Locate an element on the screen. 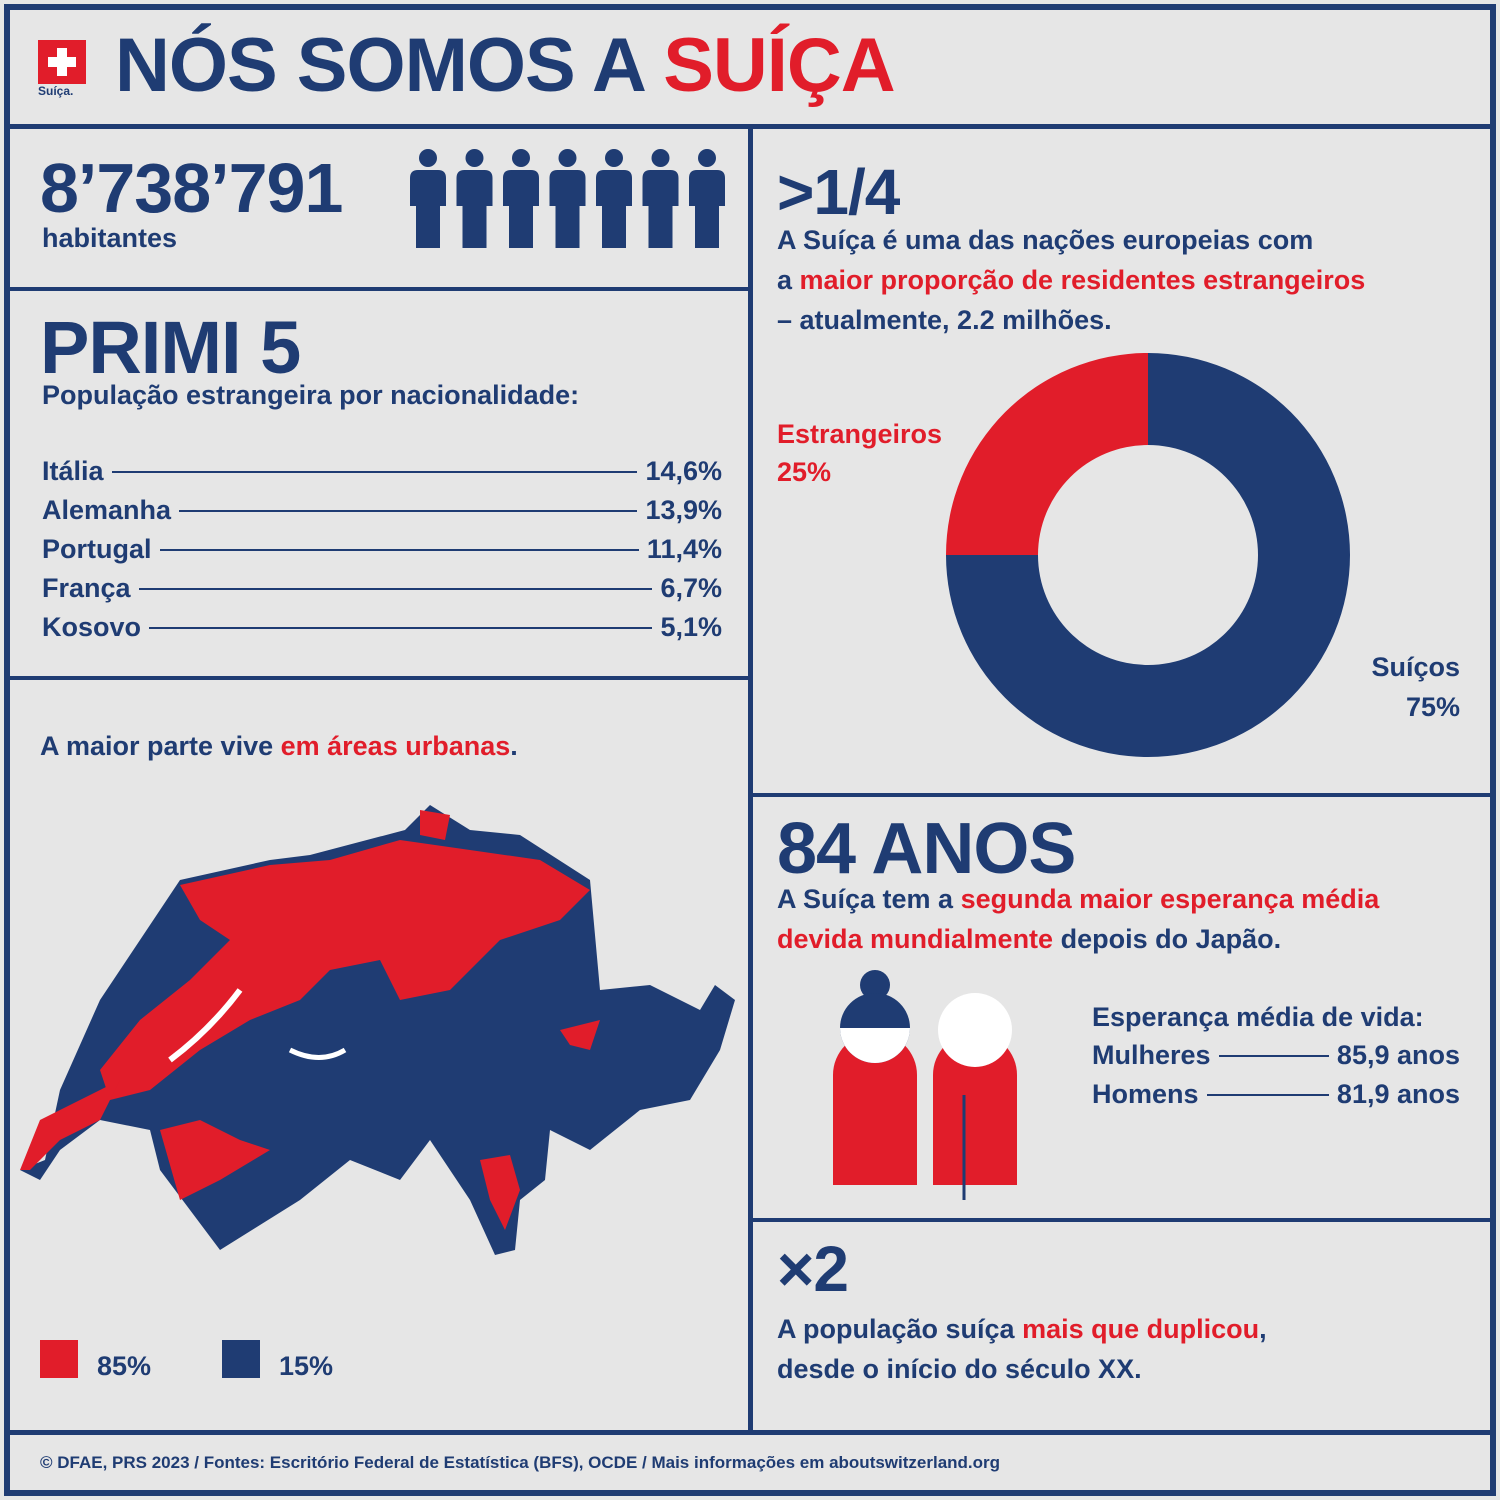  list-row: Homens 81,9 anos is located at coordinates (1276, 1094).